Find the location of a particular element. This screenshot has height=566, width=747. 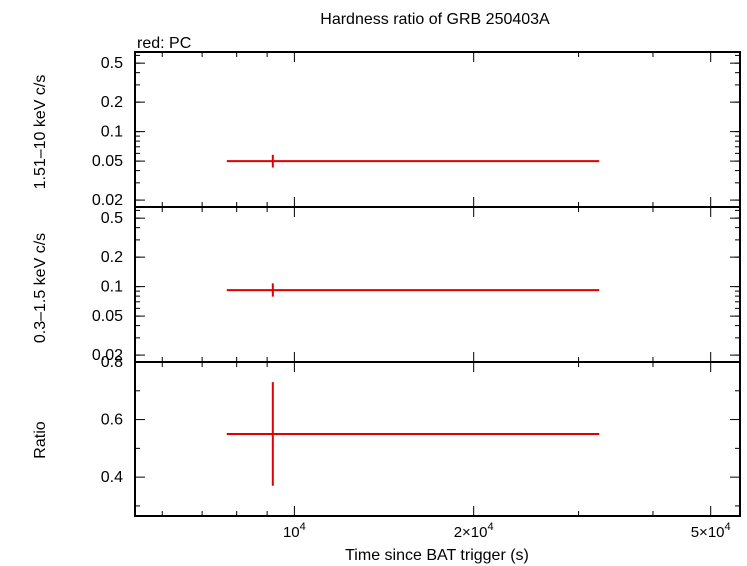

x-tick-label: 2×10⁴ is located at coordinates (474, 531).